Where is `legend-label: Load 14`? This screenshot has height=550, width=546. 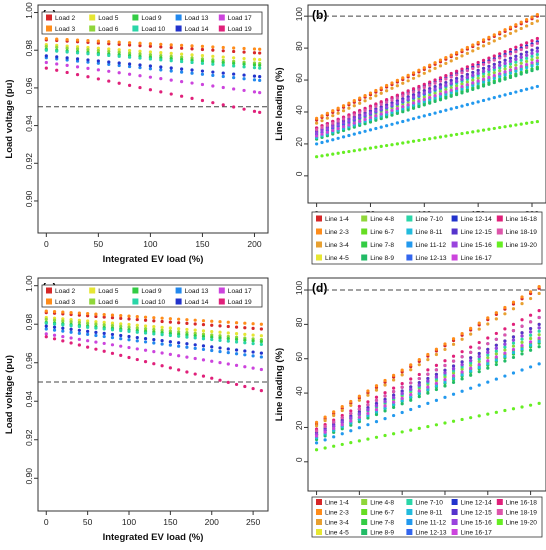 legend-label: Load 14 is located at coordinates (197, 29).